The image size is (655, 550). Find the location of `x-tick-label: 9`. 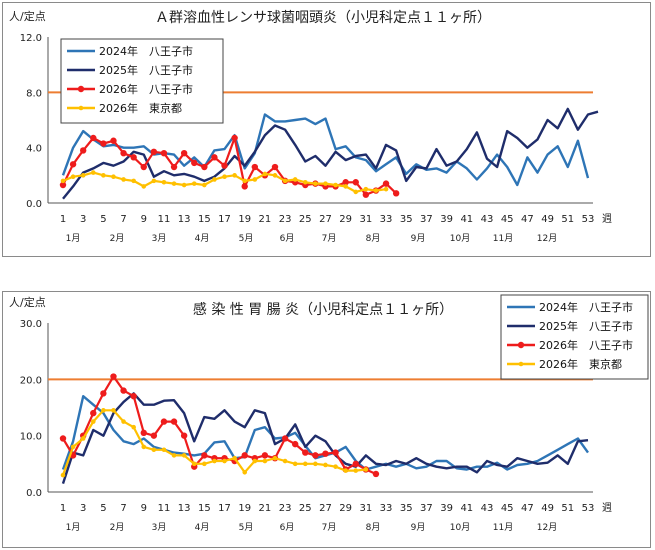

x-tick-label: 9 is located at coordinates (144, 508).